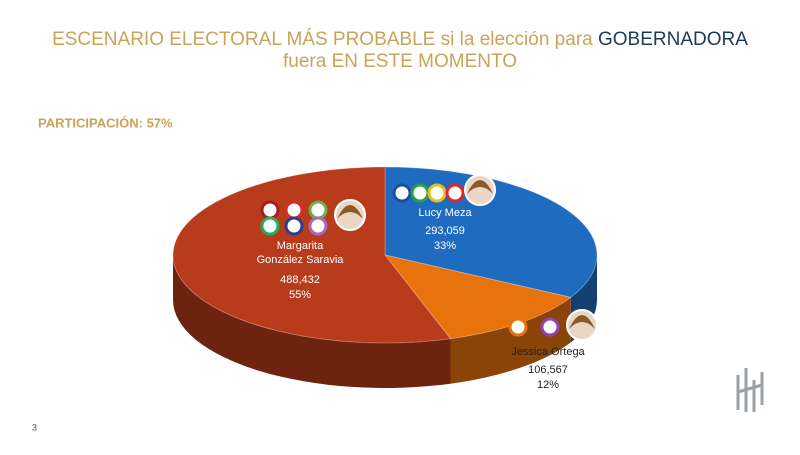  Describe the element at coordinates (301, 253) in the screenshot. I see `candidate-name: Margarita González Saravia` at that location.